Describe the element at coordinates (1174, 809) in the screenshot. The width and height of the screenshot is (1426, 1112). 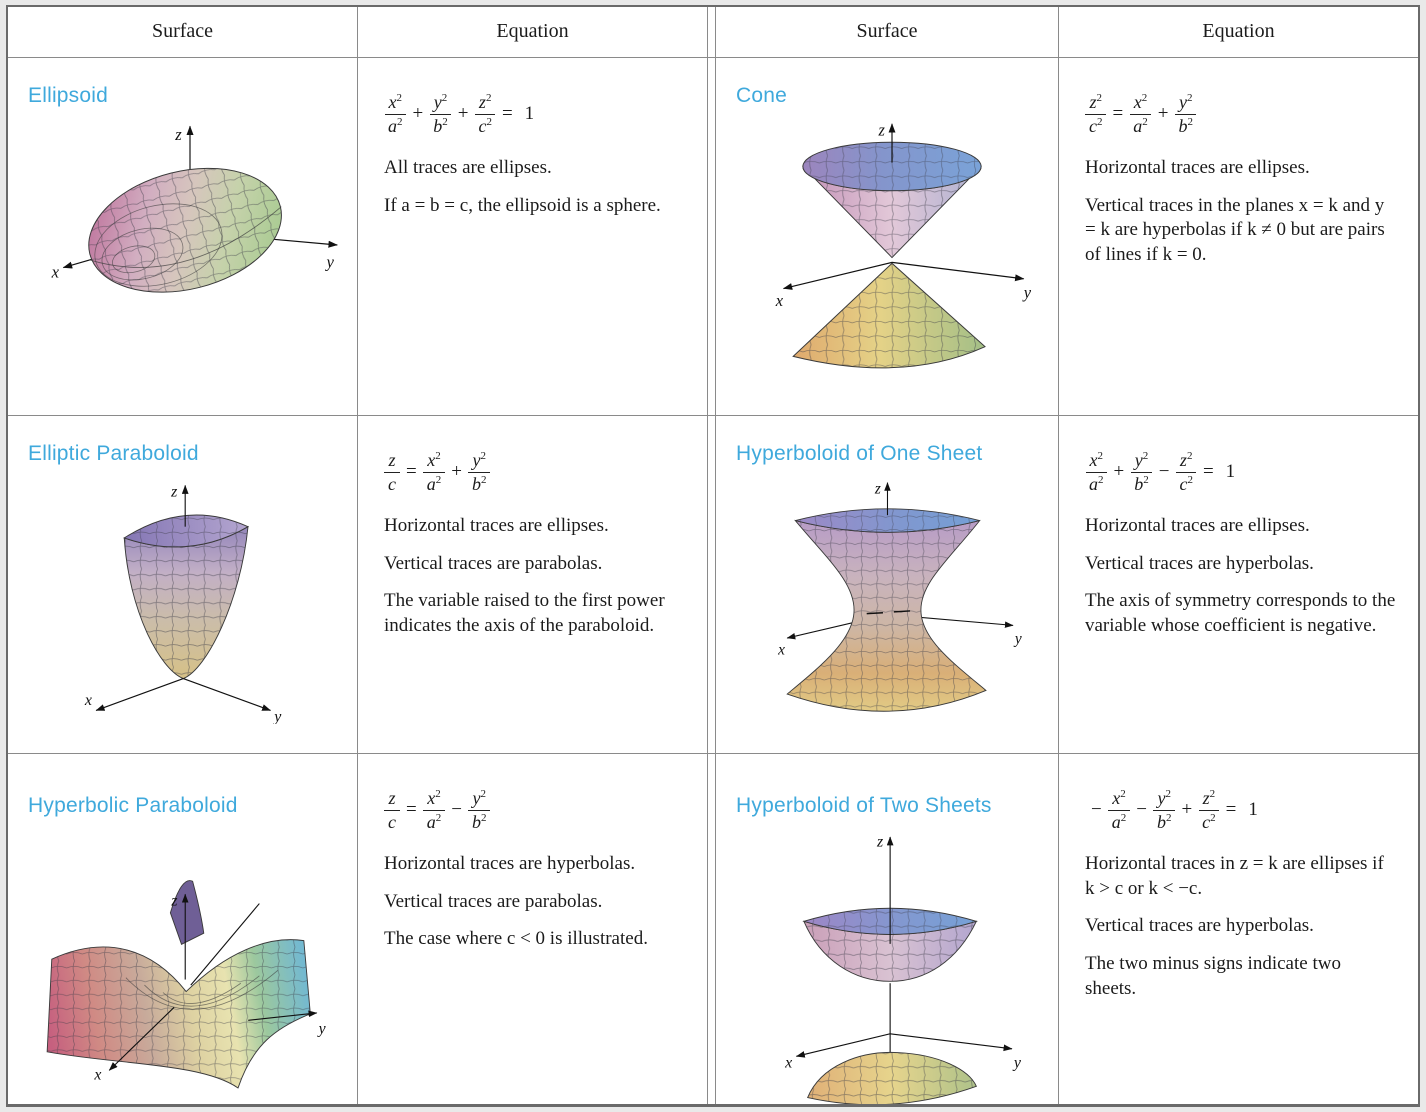
I see `hyperboloid-two-sheets-equation: − x2 a2− y2 b2 + z2 c2 = 1` at that location.